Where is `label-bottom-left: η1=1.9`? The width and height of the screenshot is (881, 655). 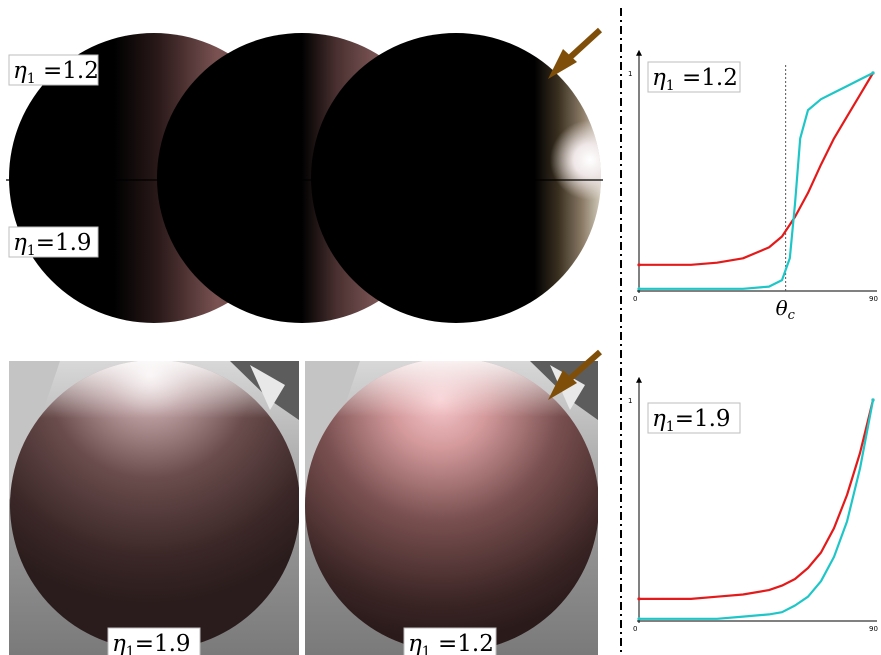 label-bottom-left: η1=1.9 is located at coordinates (154, 641).